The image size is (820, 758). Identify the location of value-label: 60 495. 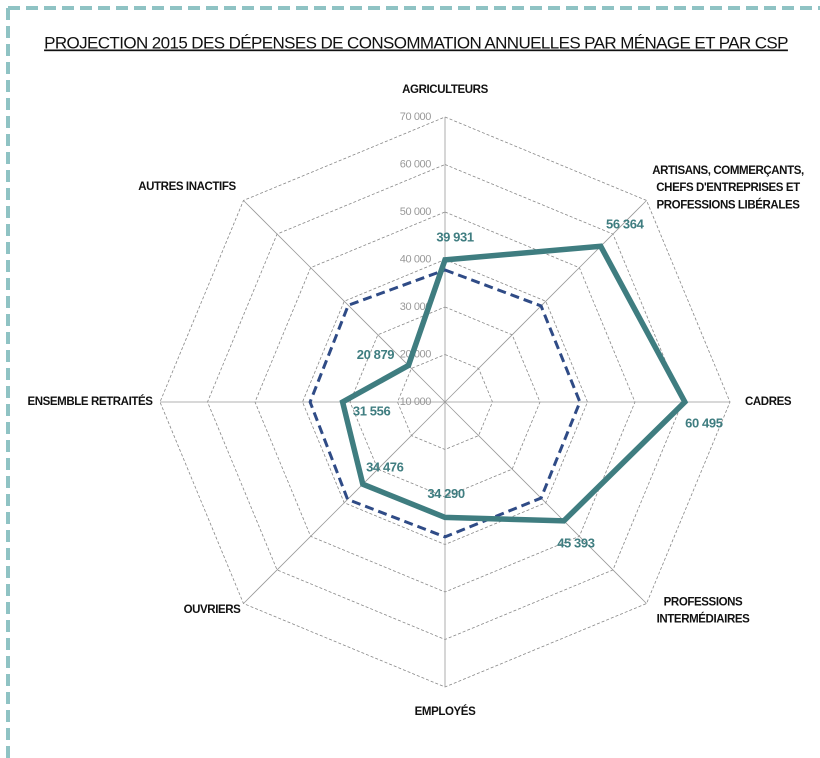
(704, 422).